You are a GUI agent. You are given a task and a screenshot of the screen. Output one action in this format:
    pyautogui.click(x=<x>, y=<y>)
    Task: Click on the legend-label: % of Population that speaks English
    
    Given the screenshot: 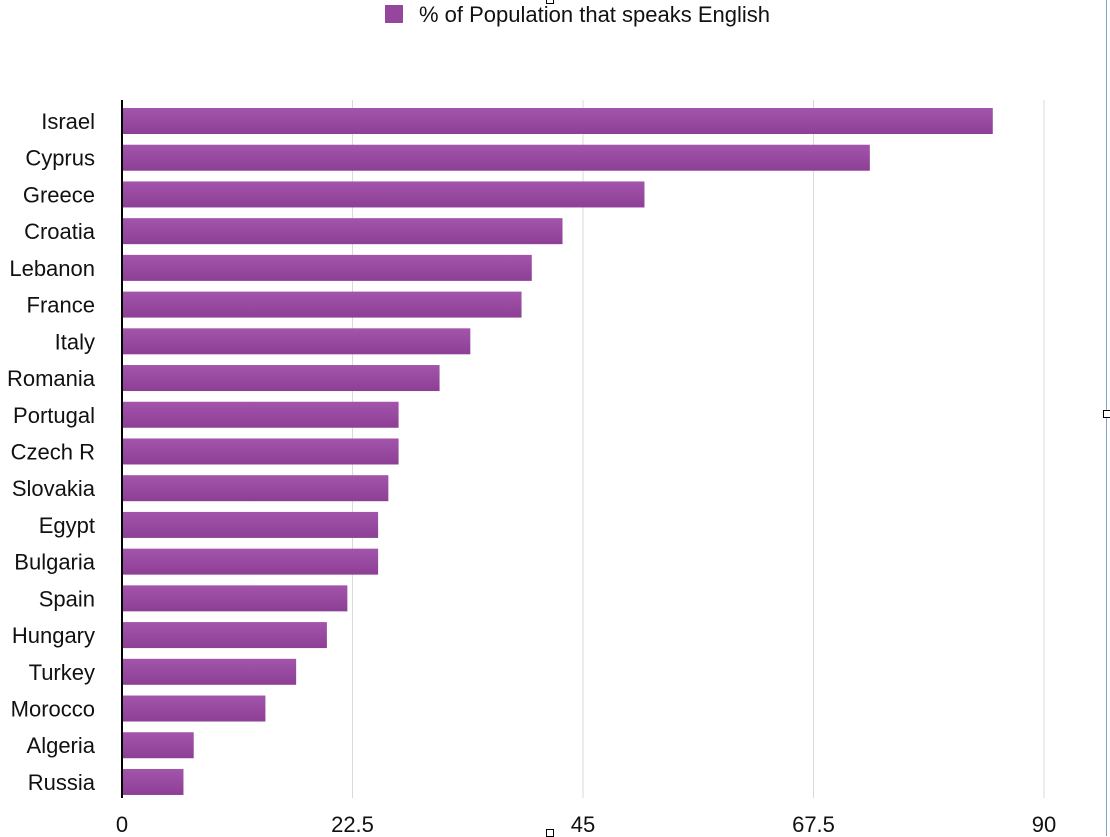 What is the action you would take?
    pyautogui.click(x=594, y=14)
    